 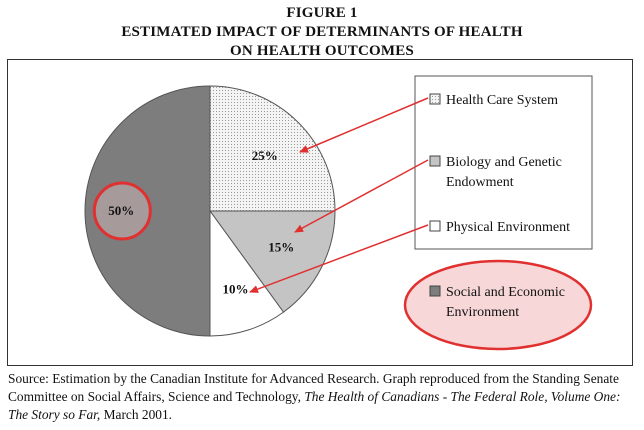 I want to click on slice-value-label-social-and-economic-environment: 50%, so click(x=121, y=210).